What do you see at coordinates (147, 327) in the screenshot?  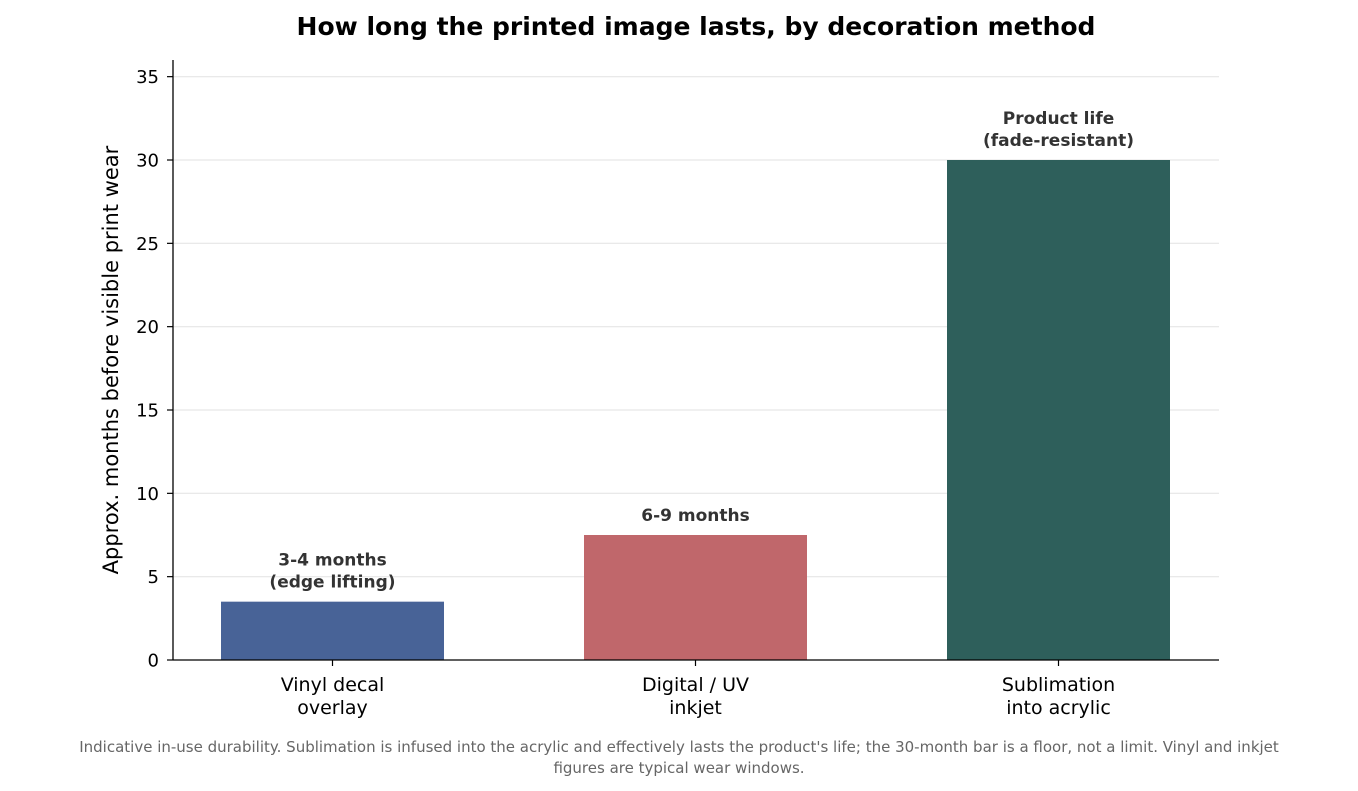 I see `y-tick-label: 20` at bounding box center [147, 327].